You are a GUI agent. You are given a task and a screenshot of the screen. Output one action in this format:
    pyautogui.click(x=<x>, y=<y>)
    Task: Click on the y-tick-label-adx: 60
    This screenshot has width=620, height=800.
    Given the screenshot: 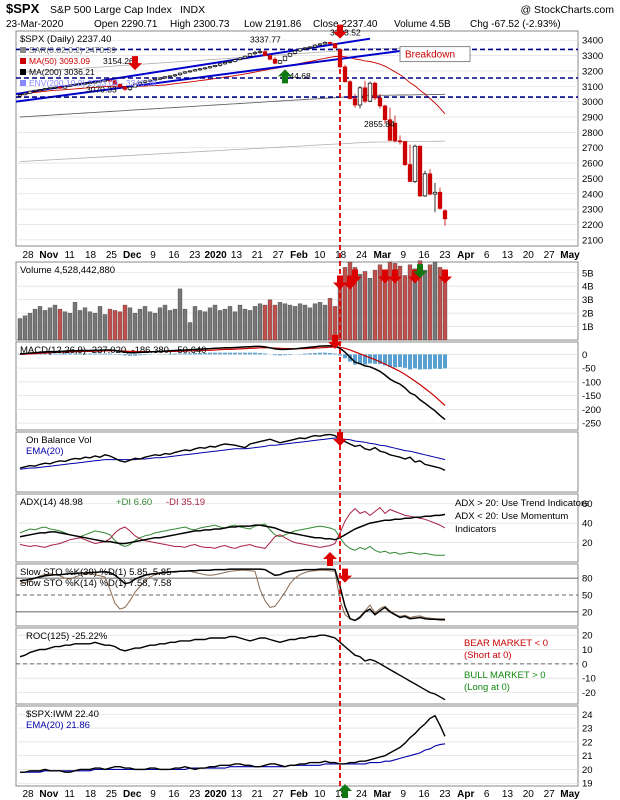 What is the action you would take?
    pyautogui.click(x=587, y=504)
    